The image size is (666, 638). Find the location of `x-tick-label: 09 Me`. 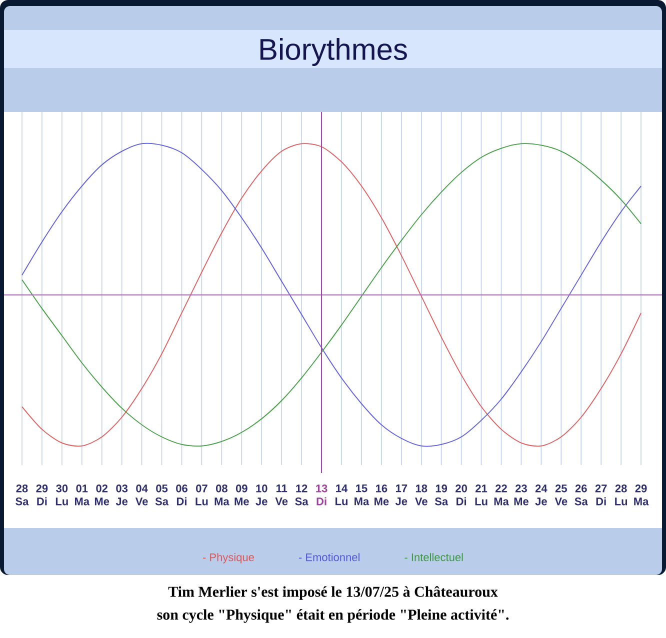

x-tick-label: 09 Me is located at coordinates (241, 495).